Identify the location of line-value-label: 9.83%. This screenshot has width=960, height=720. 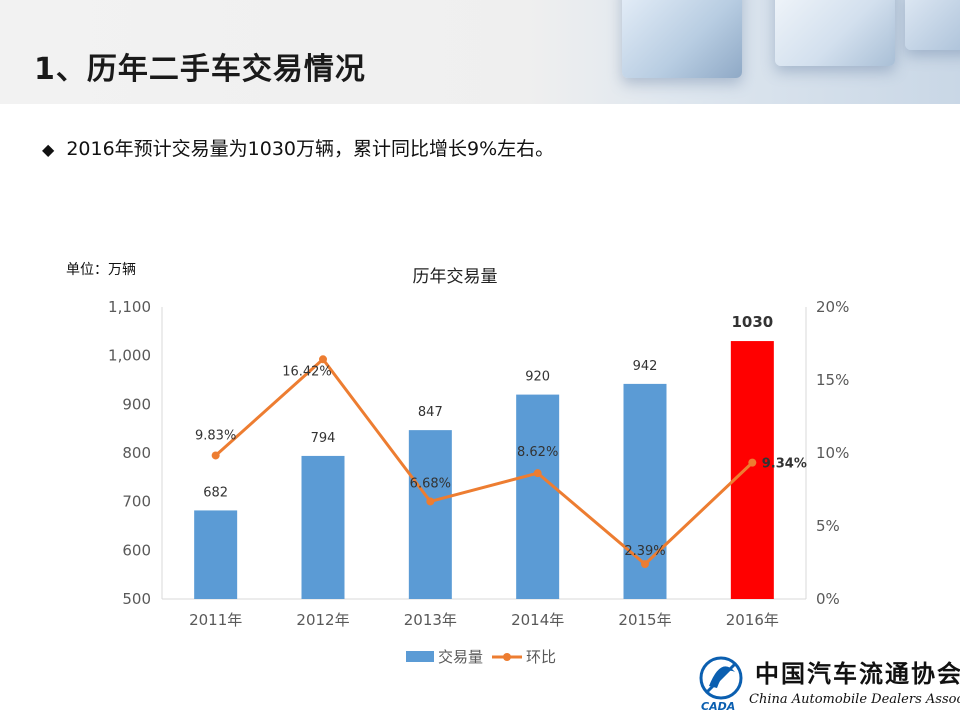
(215, 435).